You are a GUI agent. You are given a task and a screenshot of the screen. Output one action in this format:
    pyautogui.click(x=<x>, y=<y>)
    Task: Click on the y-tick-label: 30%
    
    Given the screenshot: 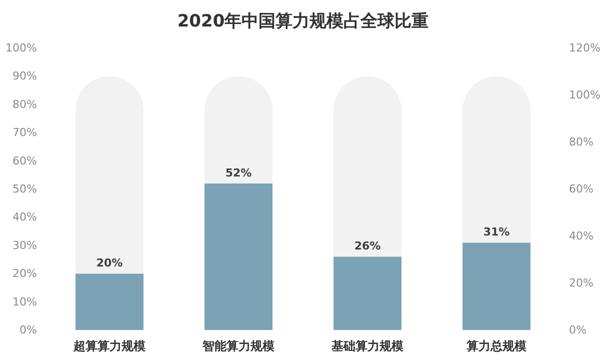 What is the action you would take?
    pyautogui.click(x=24, y=245)
    